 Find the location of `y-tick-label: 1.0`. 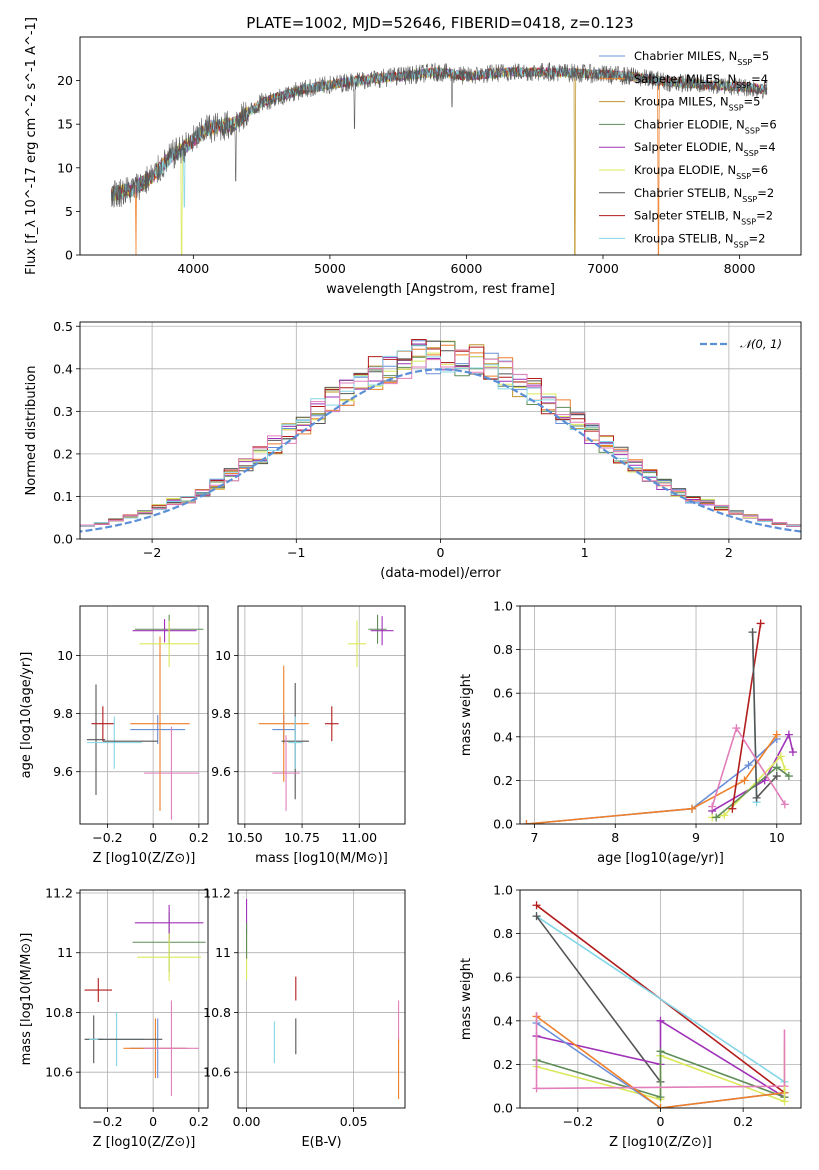

y-tick-label: 1.0 is located at coordinates (503, 606).